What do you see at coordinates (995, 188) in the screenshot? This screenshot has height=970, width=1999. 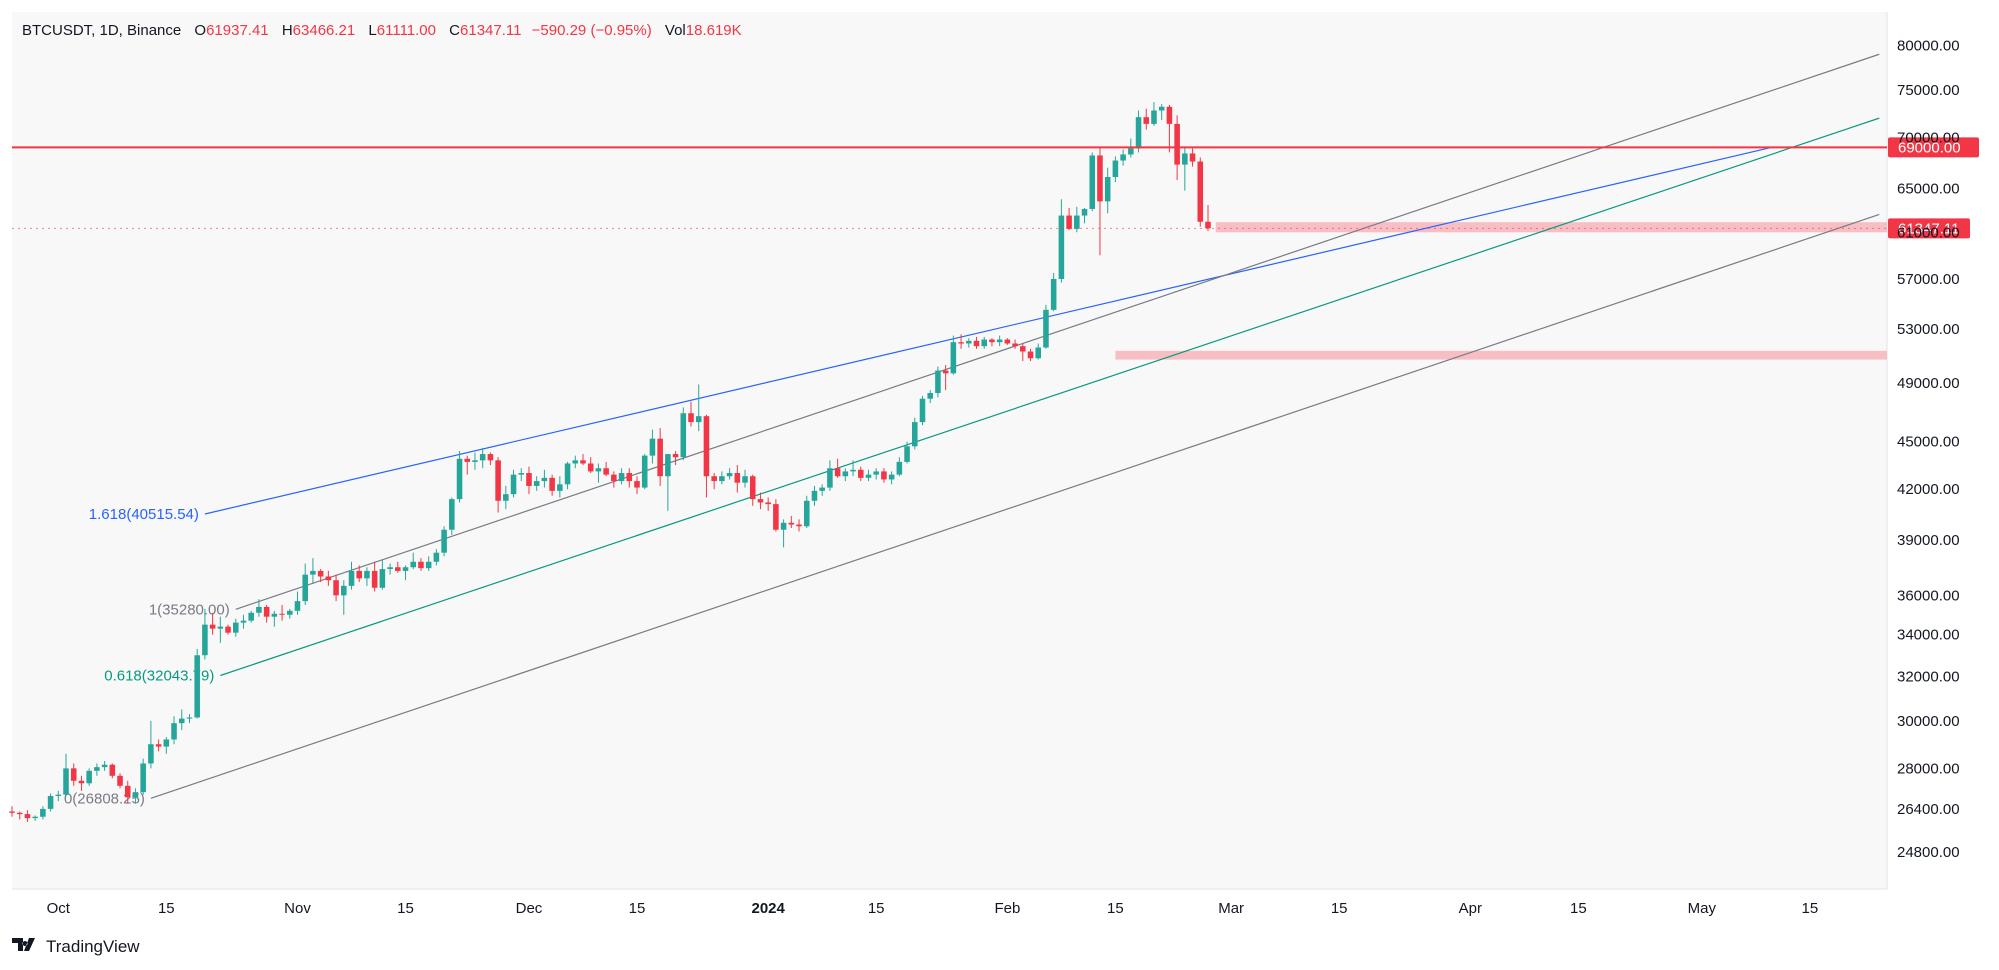 I see `price-lines: 69000.00 61347.11` at bounding box center [995, 188].